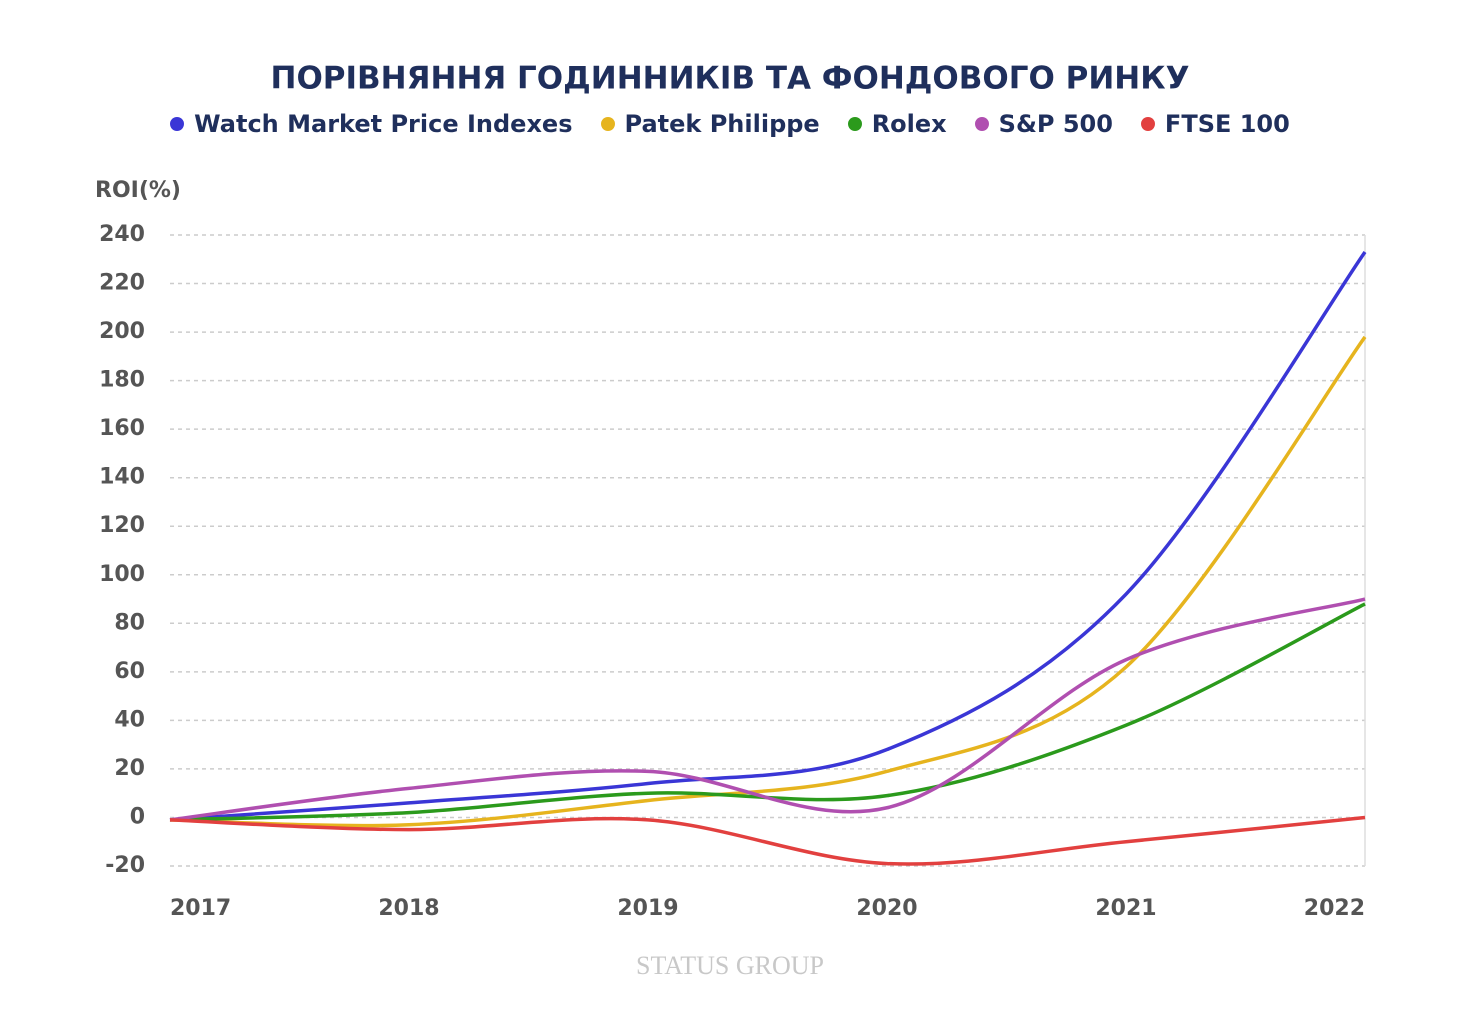  I want to click on watermark: STATUS GROUP, so click(730, 965).